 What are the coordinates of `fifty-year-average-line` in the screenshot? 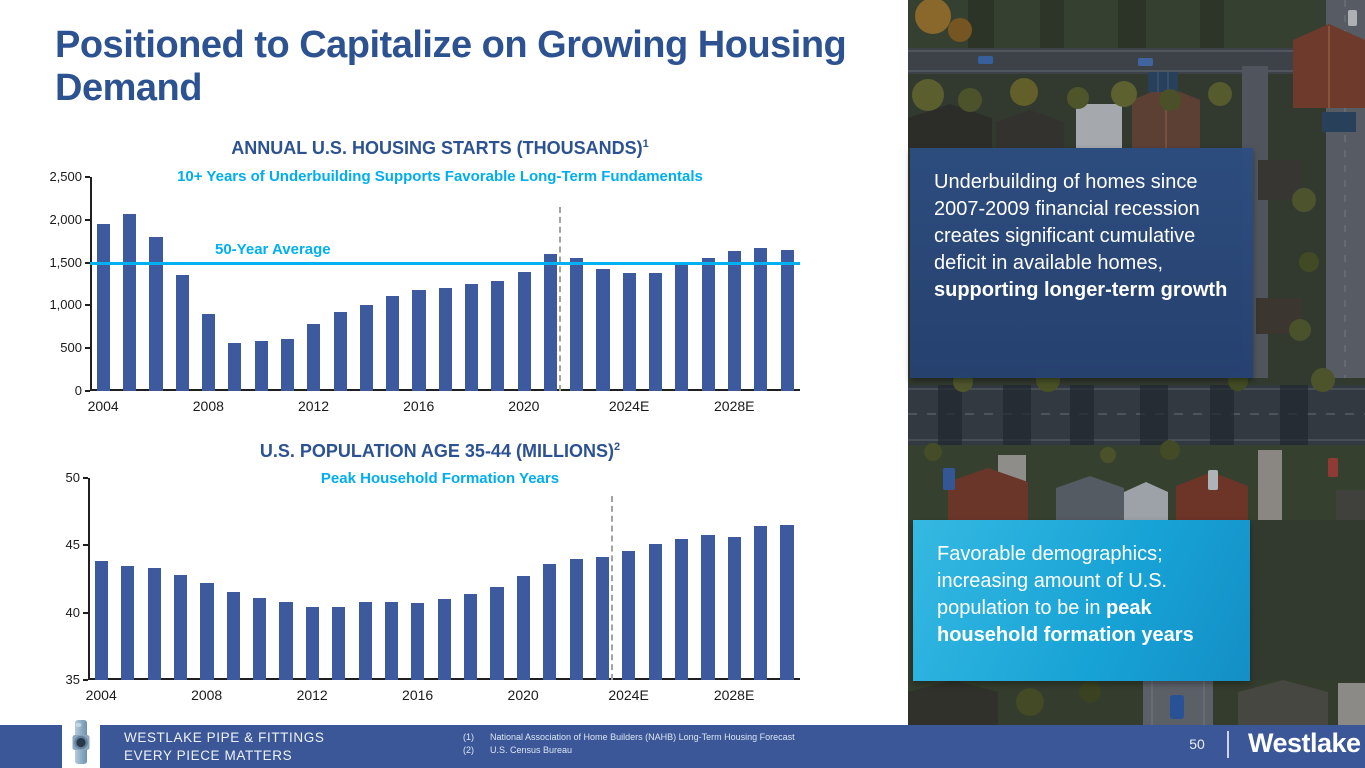 It's located at (445, 263).